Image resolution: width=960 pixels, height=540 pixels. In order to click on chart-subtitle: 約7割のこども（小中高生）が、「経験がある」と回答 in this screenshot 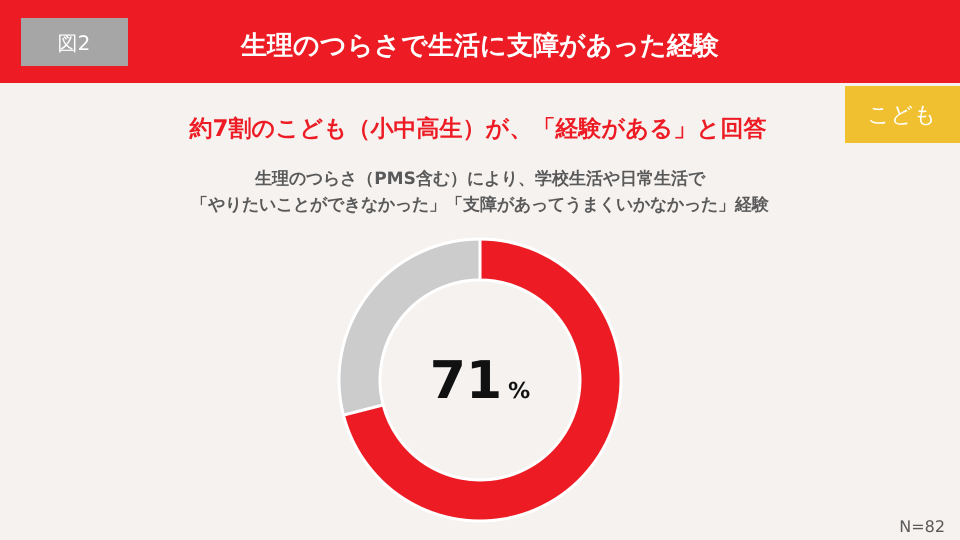, I will do `click(477, 128)`.